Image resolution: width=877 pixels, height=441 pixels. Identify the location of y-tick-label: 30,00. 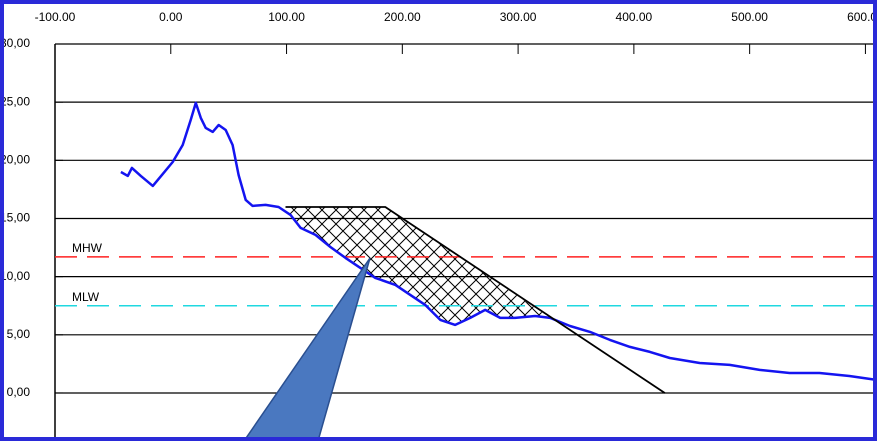
(15, 43).